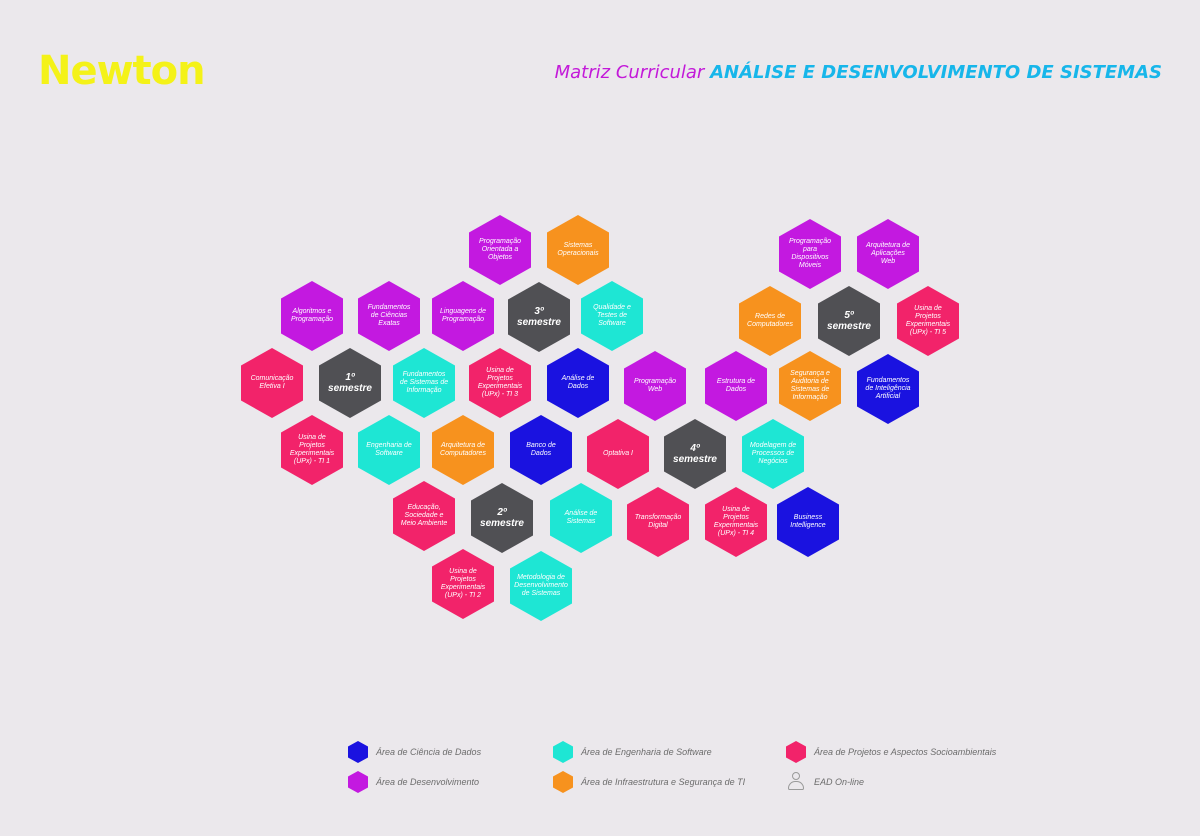 Image resolution: width=1200 pixels, height=836 pixels. I want to click on legend-label: EAD On-line, so click(839, 782).